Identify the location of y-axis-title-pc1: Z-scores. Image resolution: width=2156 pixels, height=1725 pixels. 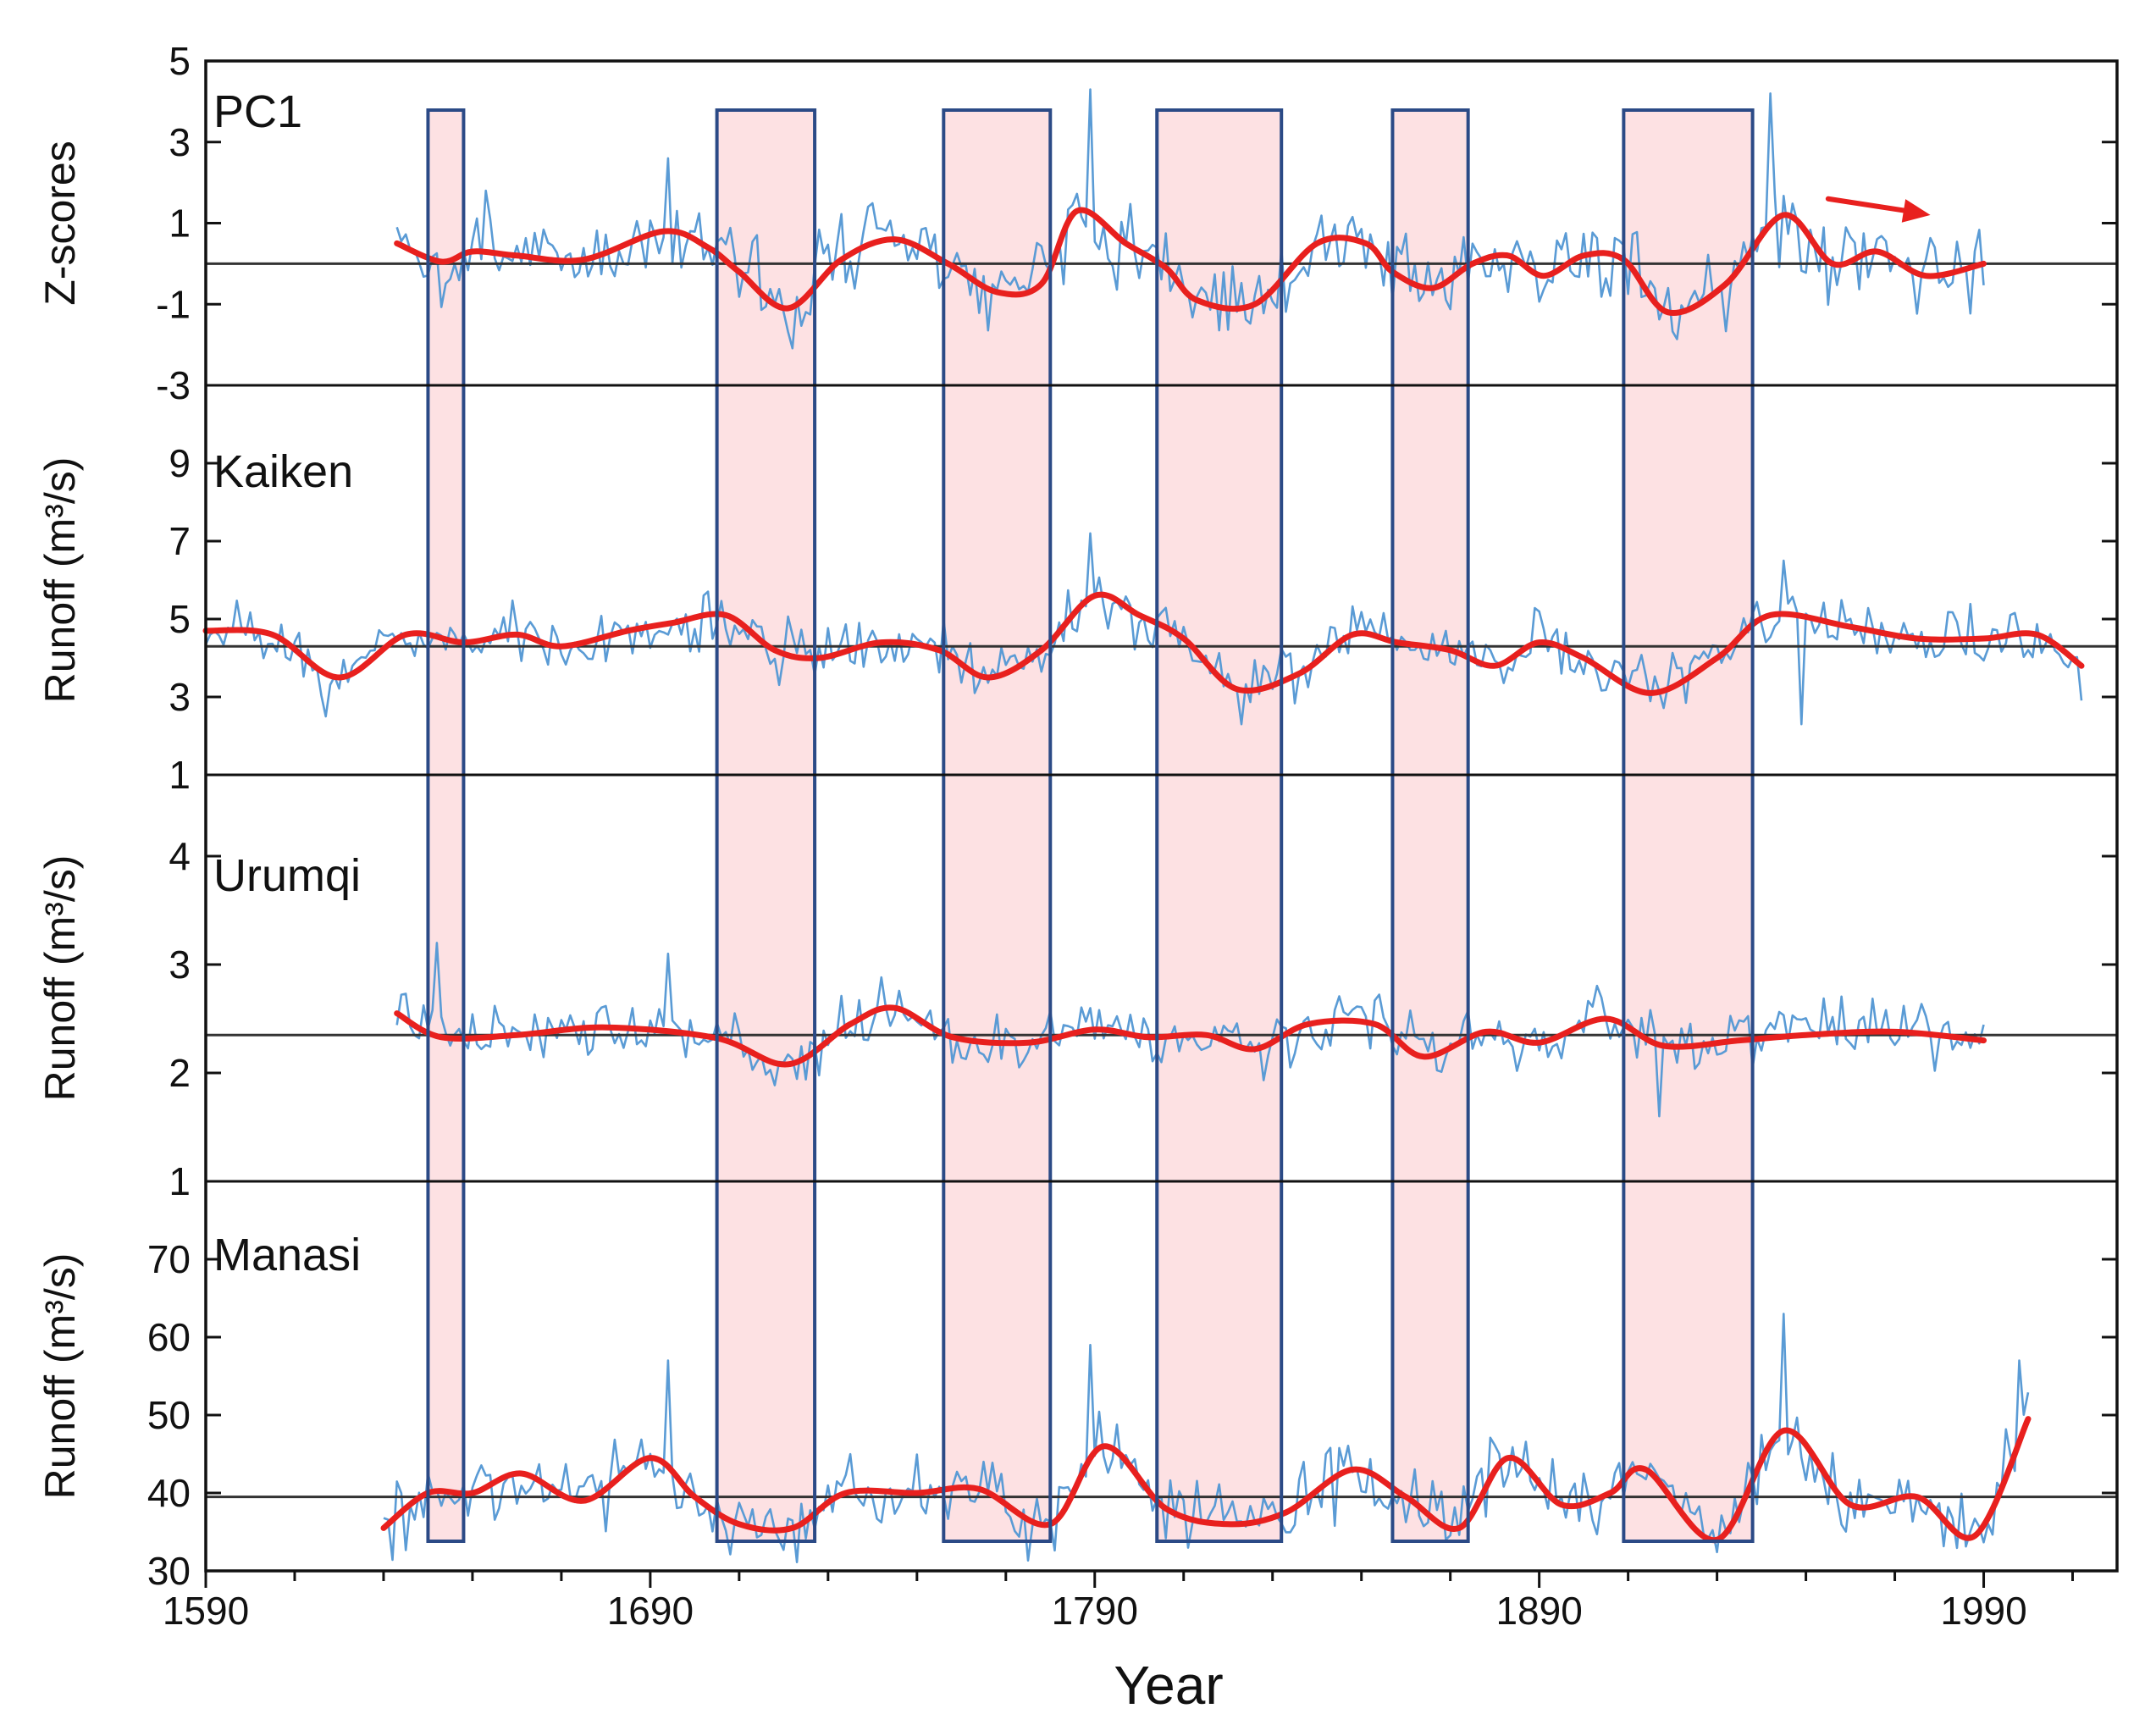
(60, 223).